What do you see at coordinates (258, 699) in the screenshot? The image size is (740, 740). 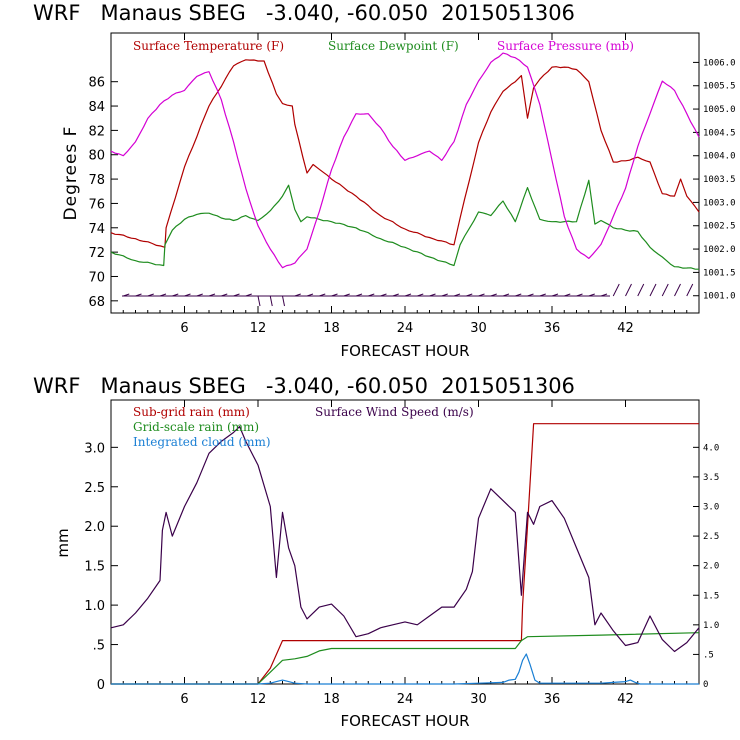 I see `bottom-x-tick-label: 12` at bounding box center [258, 699].